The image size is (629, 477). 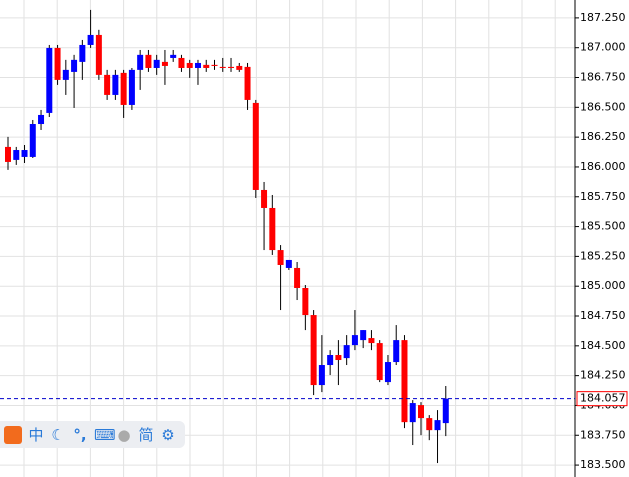 What do you see at coordinates (603, 106) in the screenshot?
I see `y-tick-label: 186.500` at bounding box center [603, 106].